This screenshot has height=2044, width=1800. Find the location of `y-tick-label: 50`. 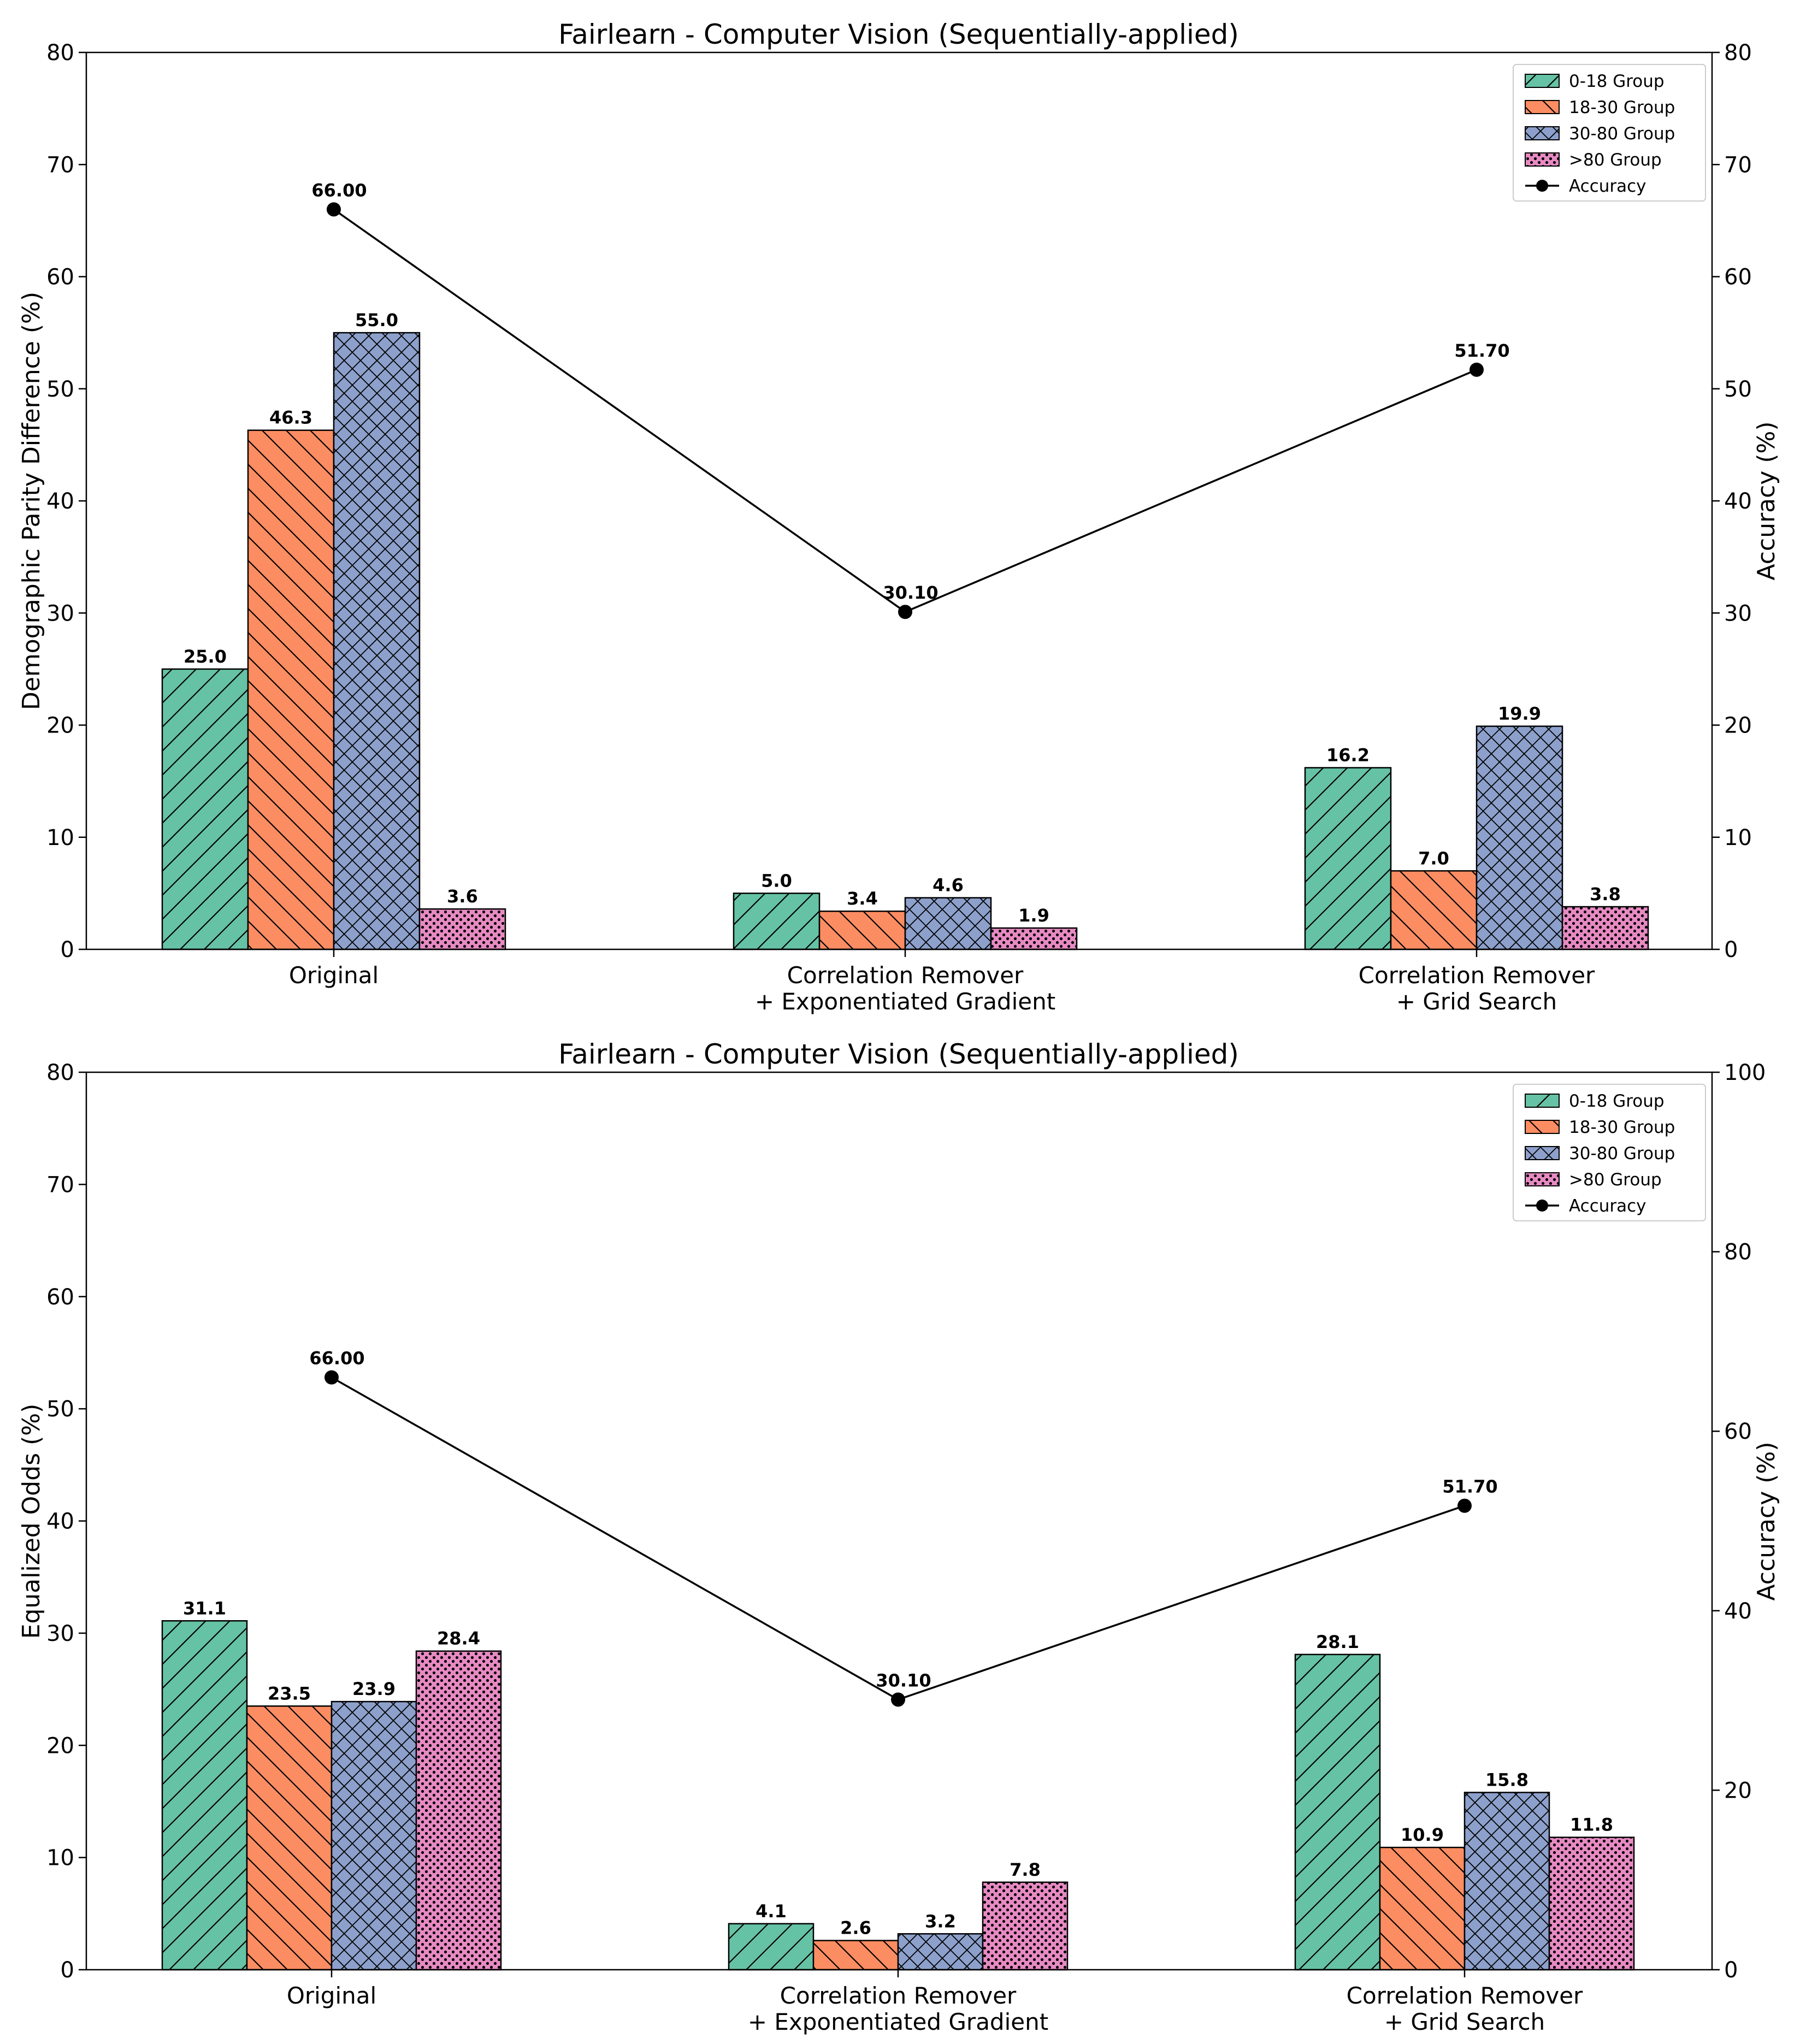

y-tick-label: 50 is located at coordinates (60, 1409).